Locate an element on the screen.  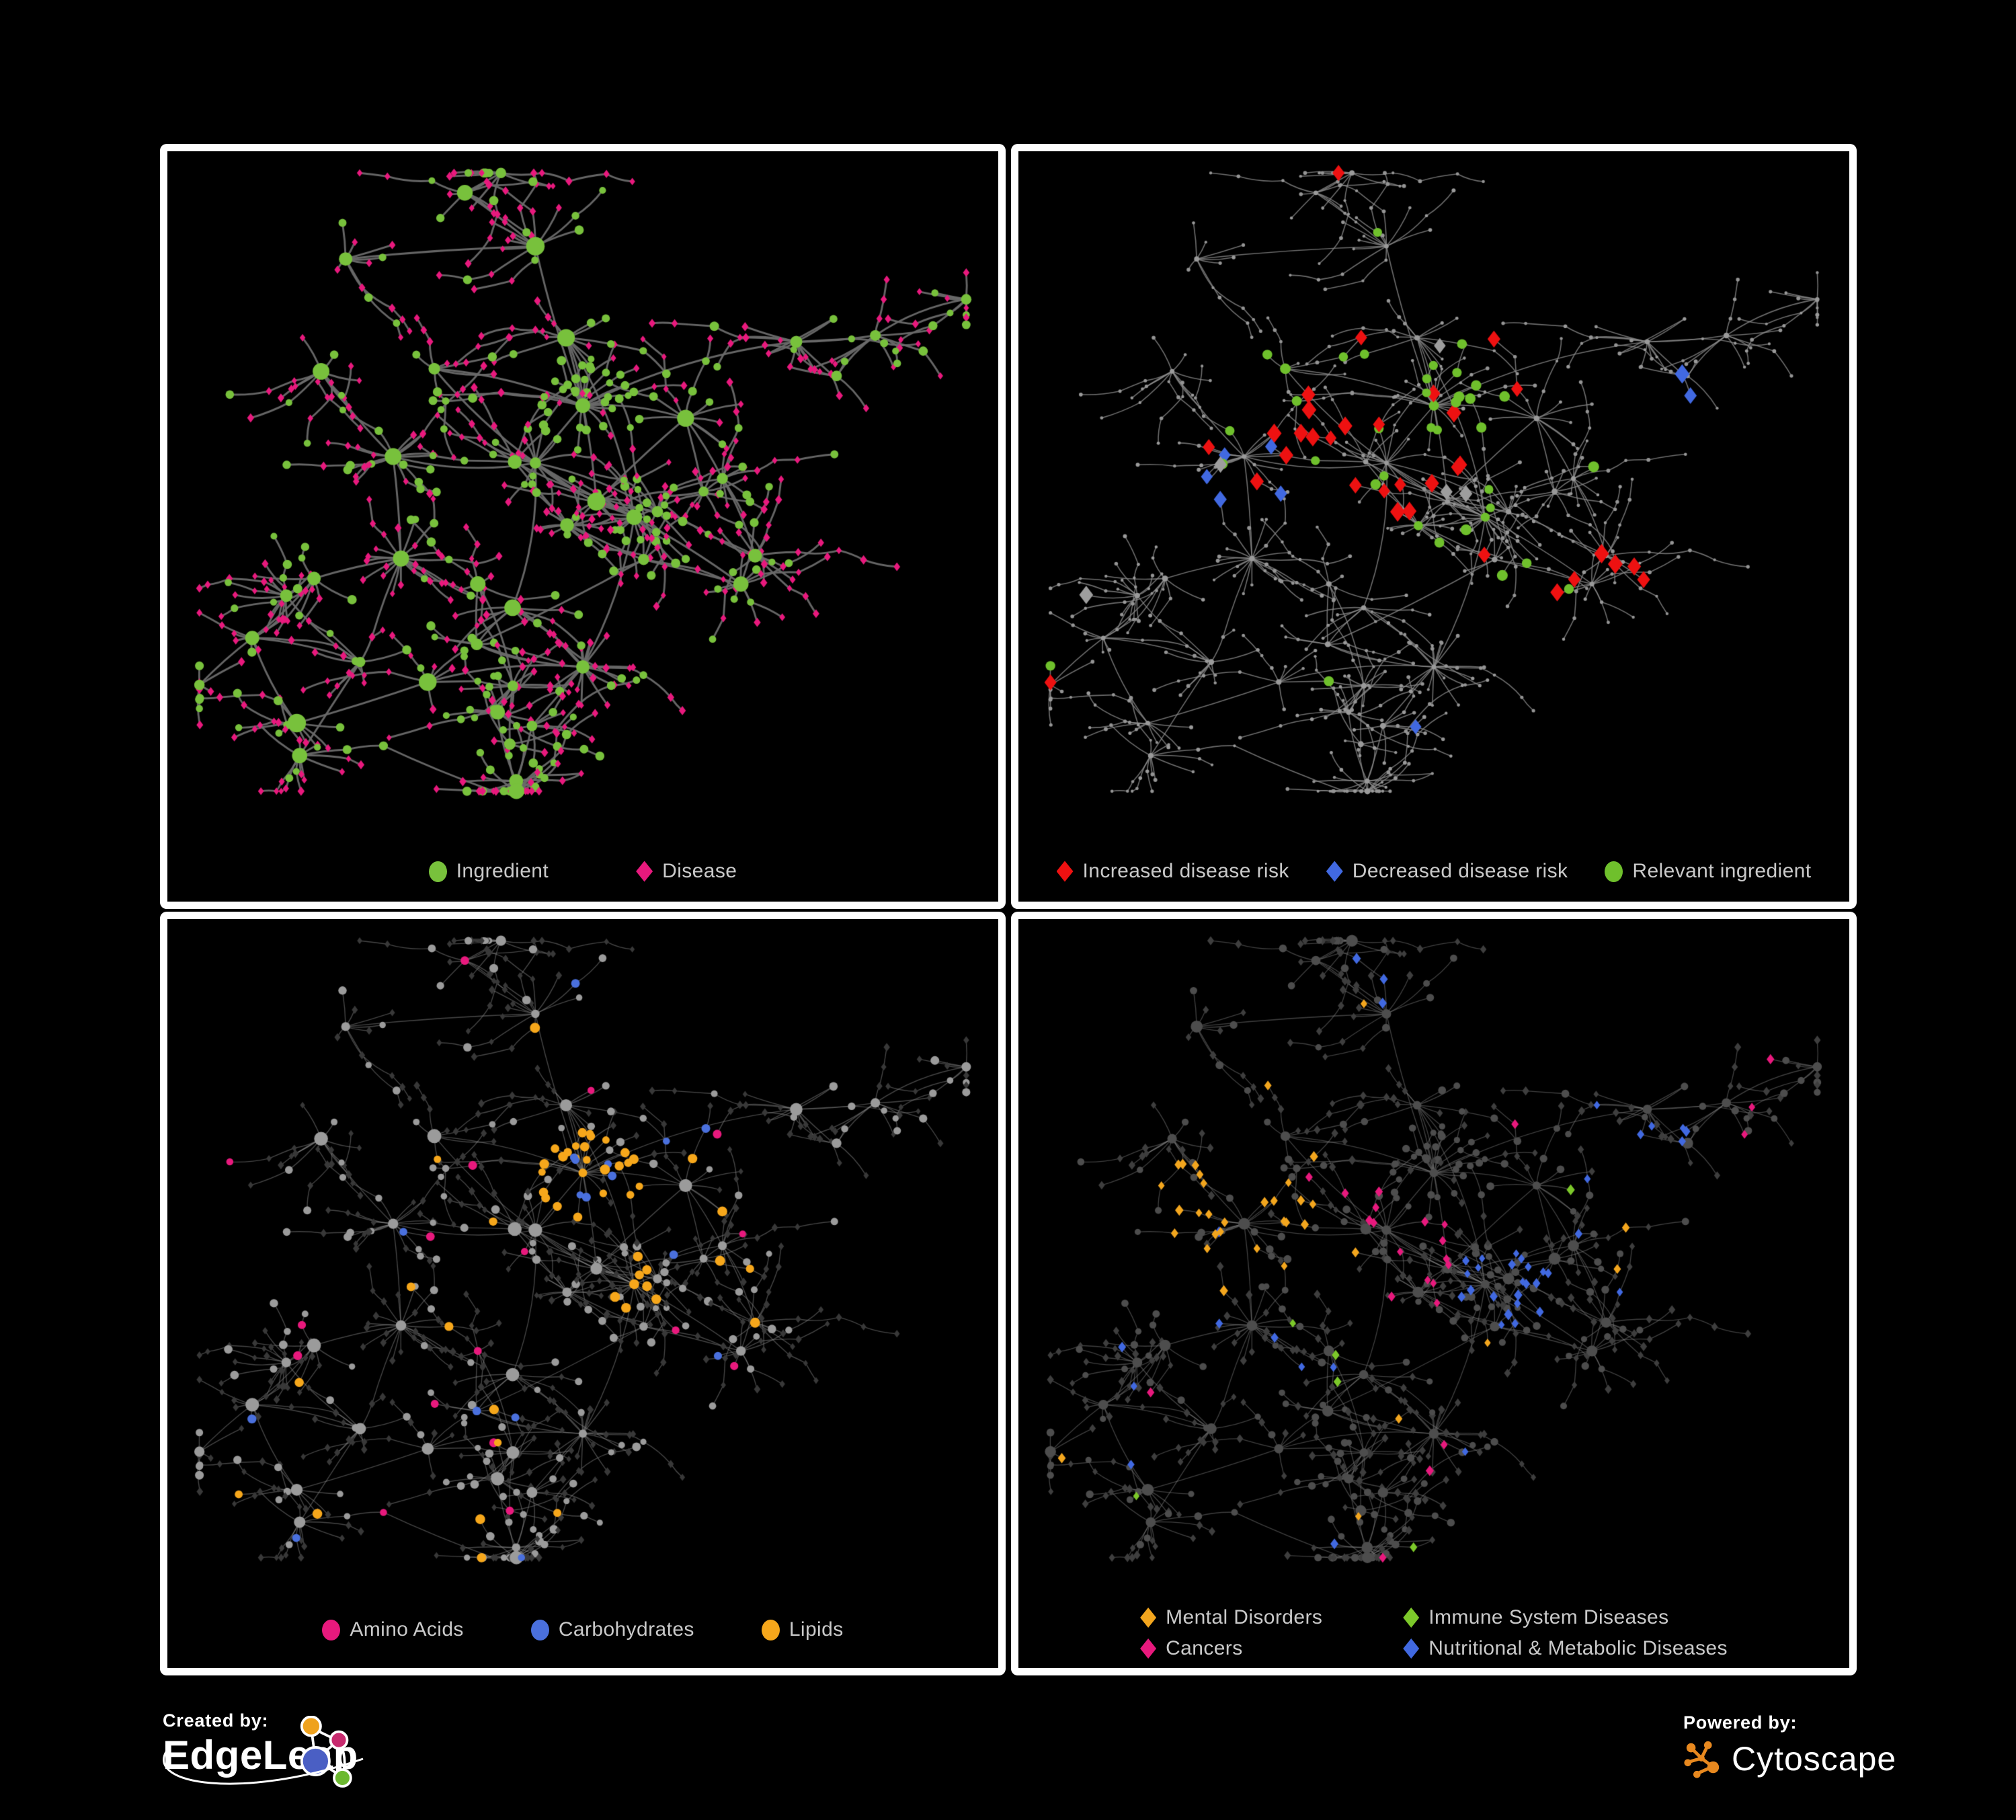
legend-item: Amino Acids is located at coordinates (392, 1629).